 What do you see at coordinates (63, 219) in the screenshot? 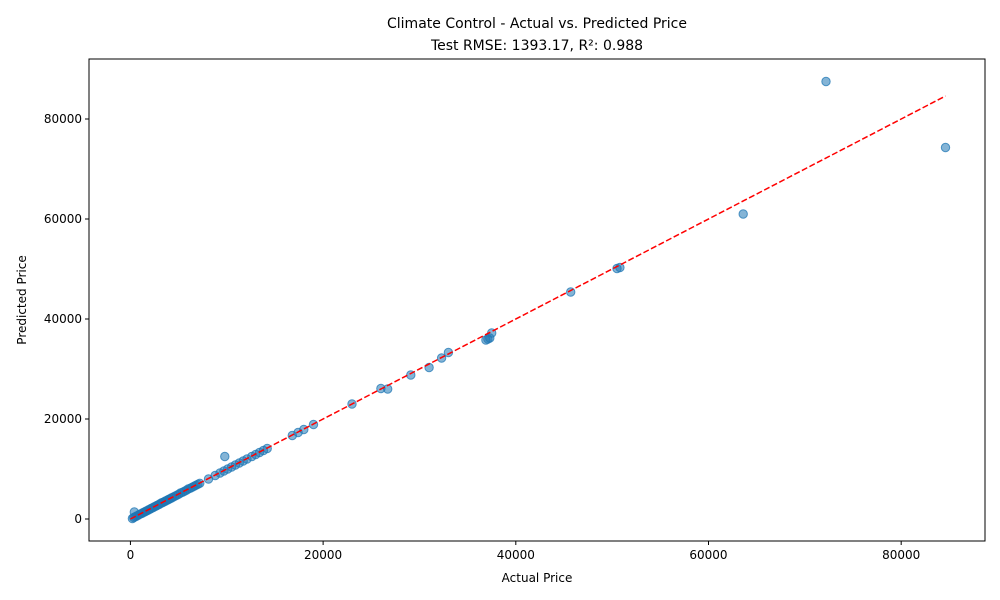
I see `y-tick-label: 60000` at bounding box center [63, 219].